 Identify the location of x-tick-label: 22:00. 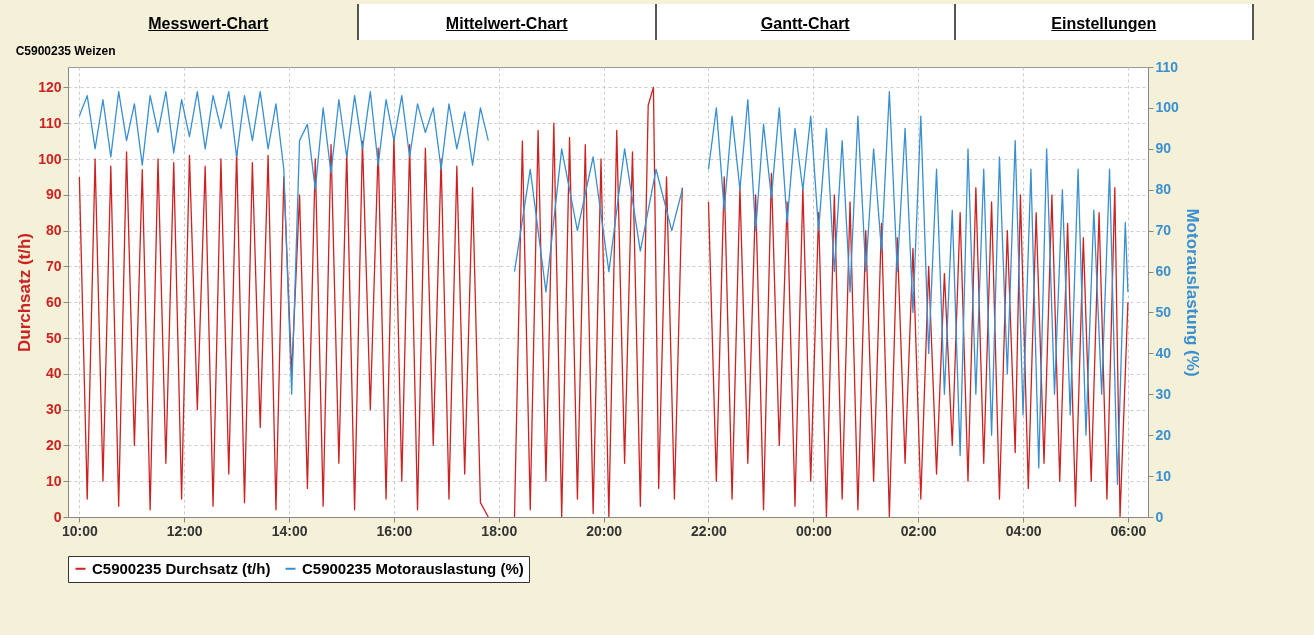
(709, 530).